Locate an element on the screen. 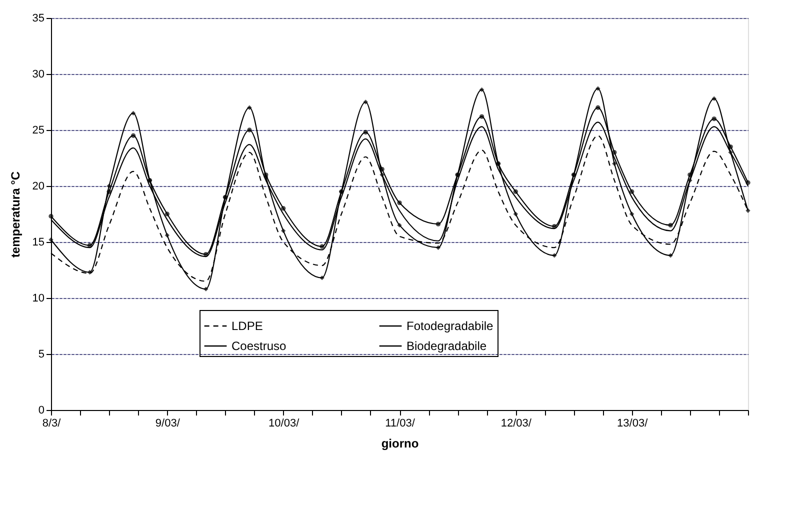 The width and height of the screenshot is (790, 515). y-tick-label: 5 is located at coordinates (41, 354).